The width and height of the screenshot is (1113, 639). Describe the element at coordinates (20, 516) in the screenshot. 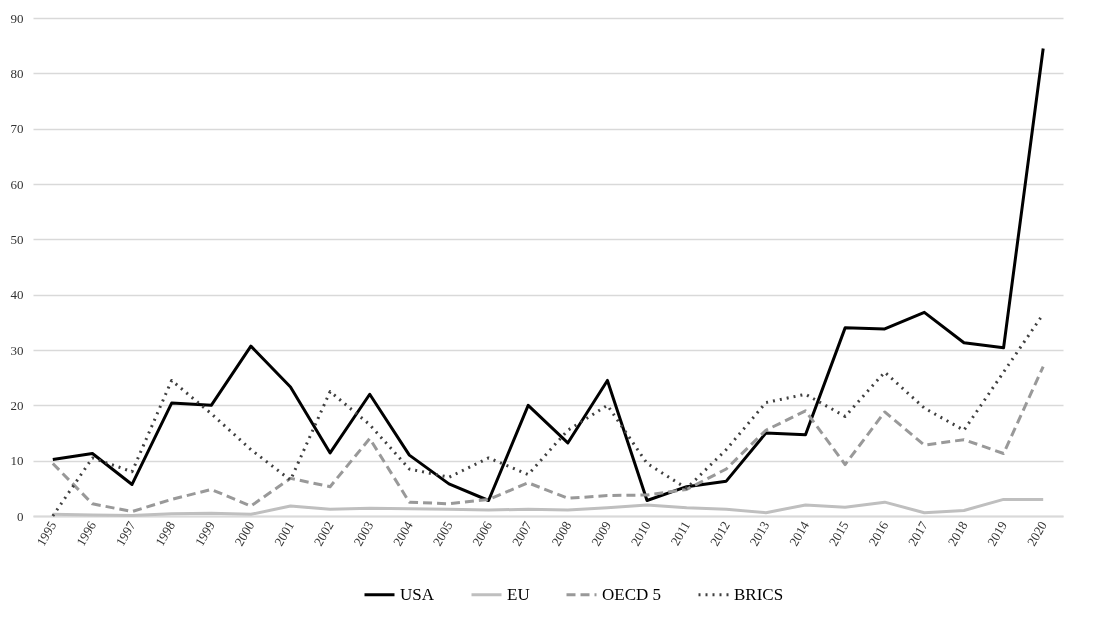

I see `y-tick-label: 0` at that location.